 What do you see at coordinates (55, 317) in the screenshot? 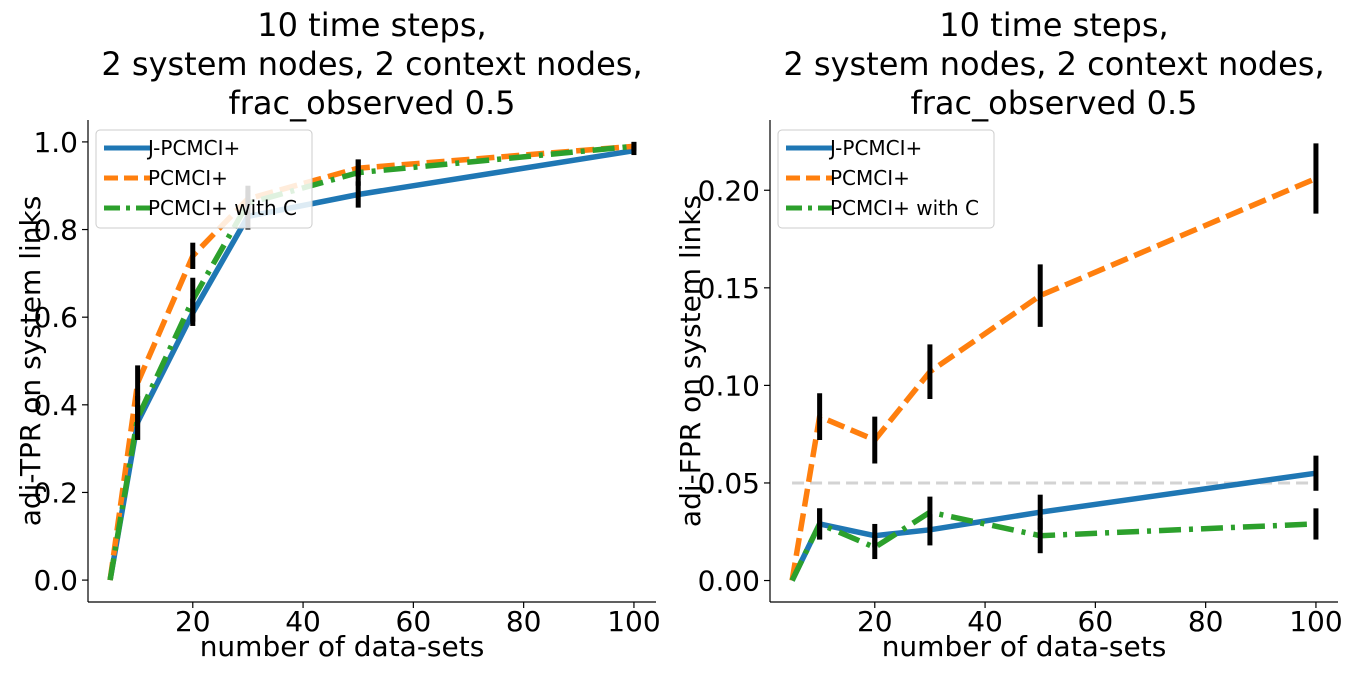
I see `y-tick-label: 0.6` at bounding box center [55, 317].